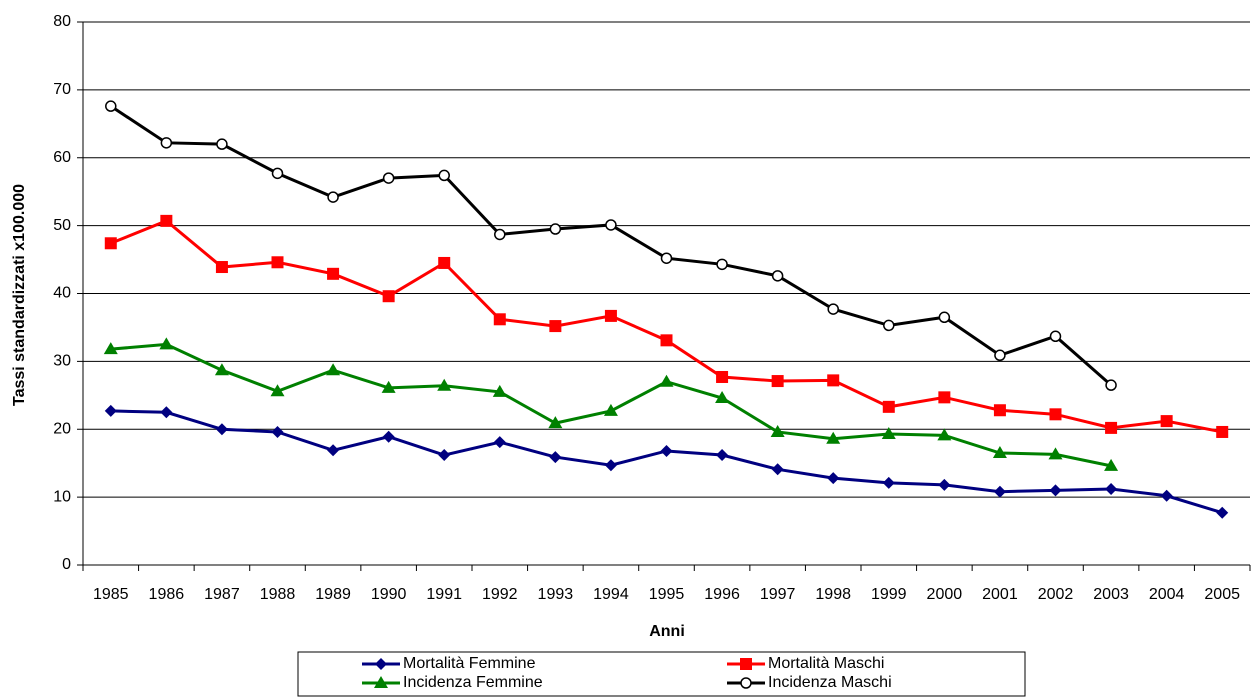 The width and height of the screenshot is (1251, 697). Describe the element at coordinates (62, 361) in the screenshot. I see `y-tick-label: 30` at that location.